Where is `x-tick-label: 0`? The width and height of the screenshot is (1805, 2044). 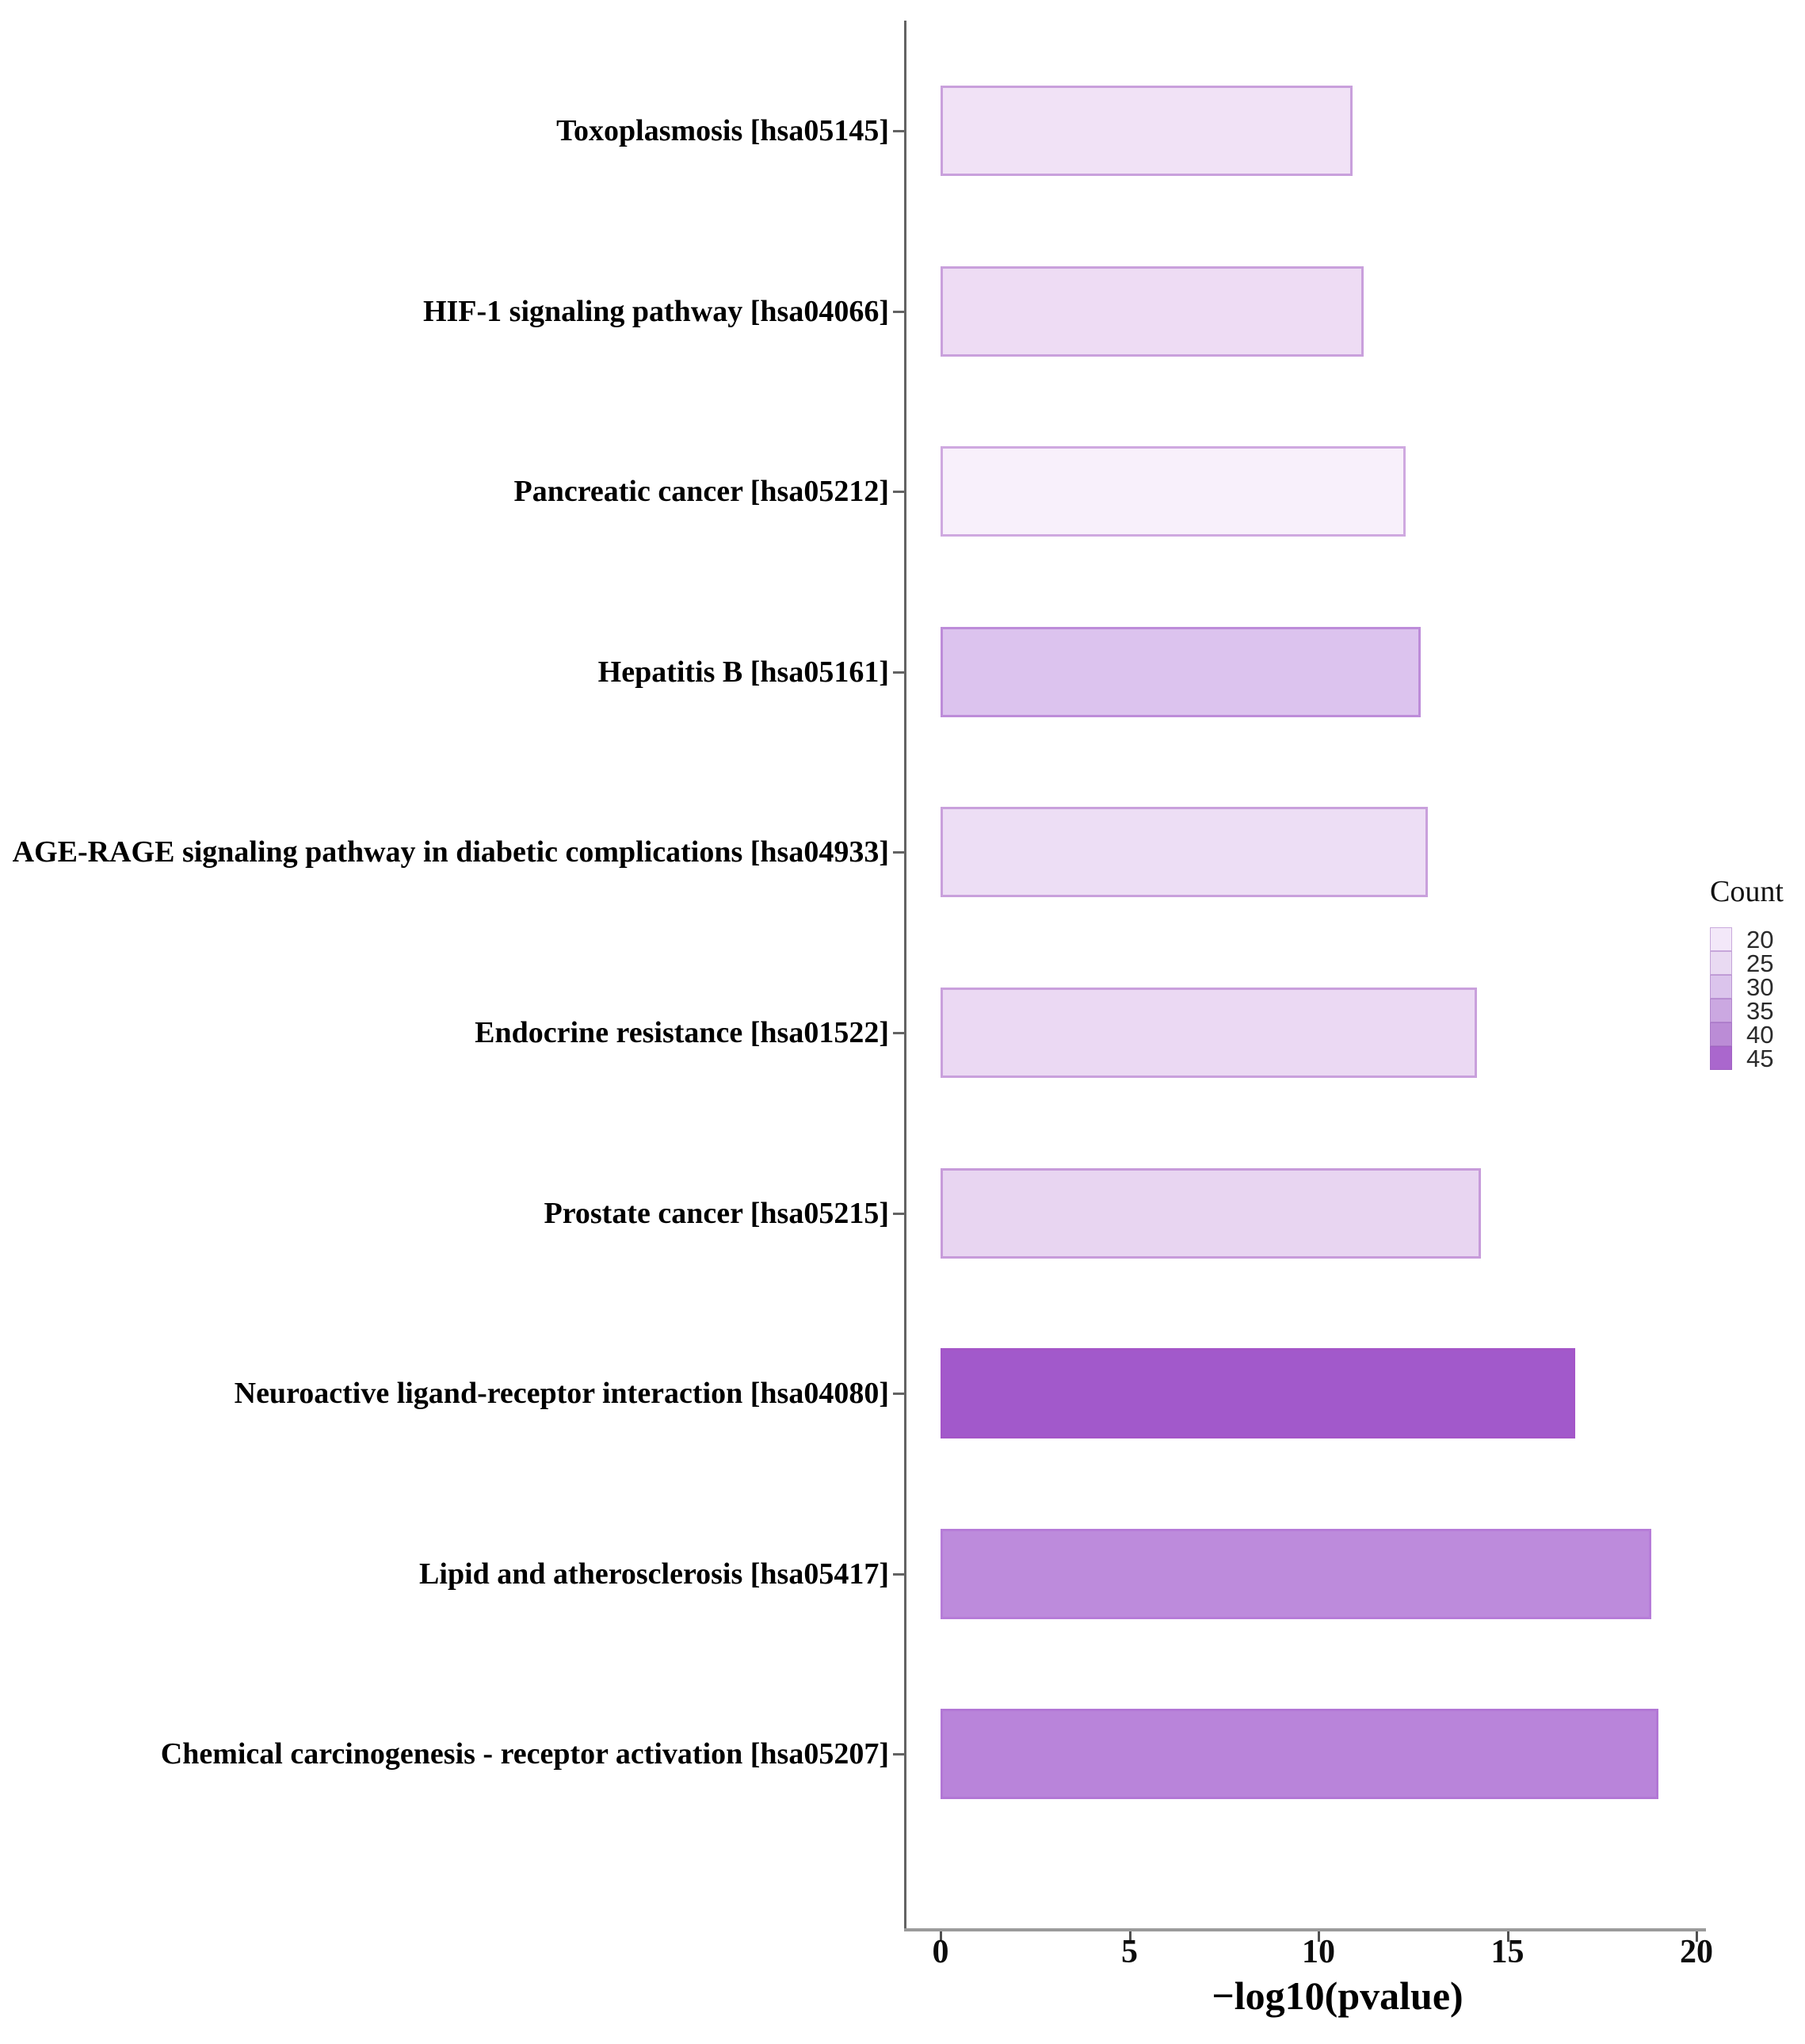 x-tick-label: 0 is located at coordinates (940, 1952).